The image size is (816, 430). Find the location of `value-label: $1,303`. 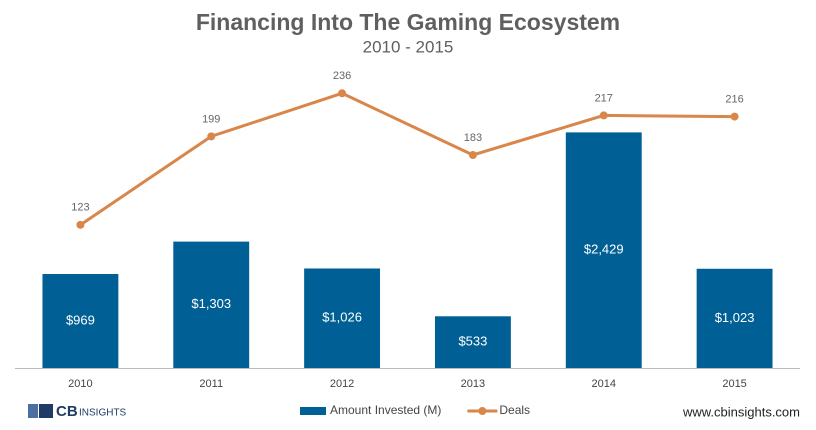

value-label: $1,303 is located at coordinates (211, 303).